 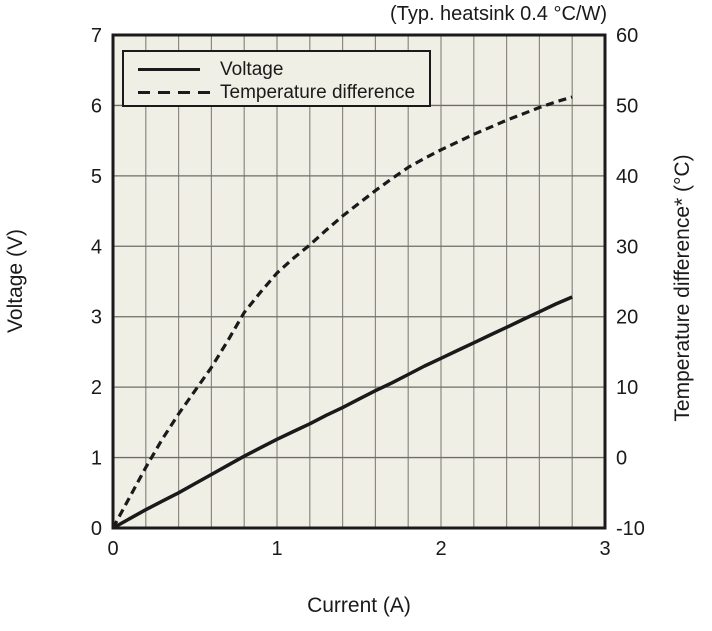 What do you see at coordinates (498, 14) in the screenshot?
I see `chart-annotation: (Typ. heatsink 0.4 °C/W)` at bounding box center [498, 14].